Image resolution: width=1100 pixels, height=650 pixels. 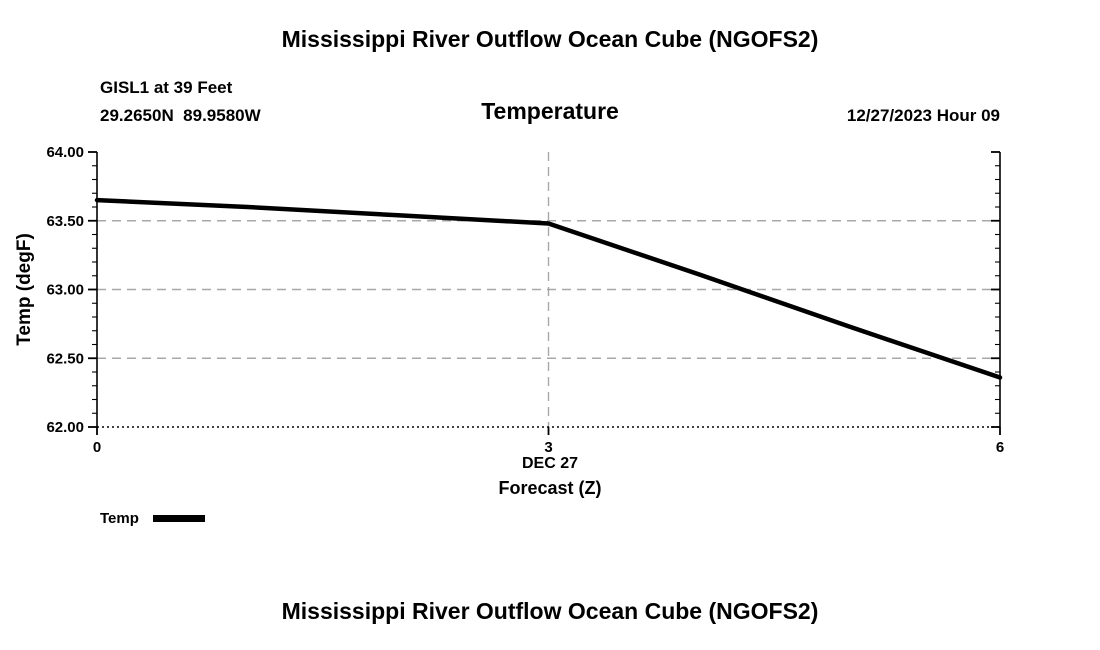 I want to click on chart-legend: Temp, so click(x=152, y=518).